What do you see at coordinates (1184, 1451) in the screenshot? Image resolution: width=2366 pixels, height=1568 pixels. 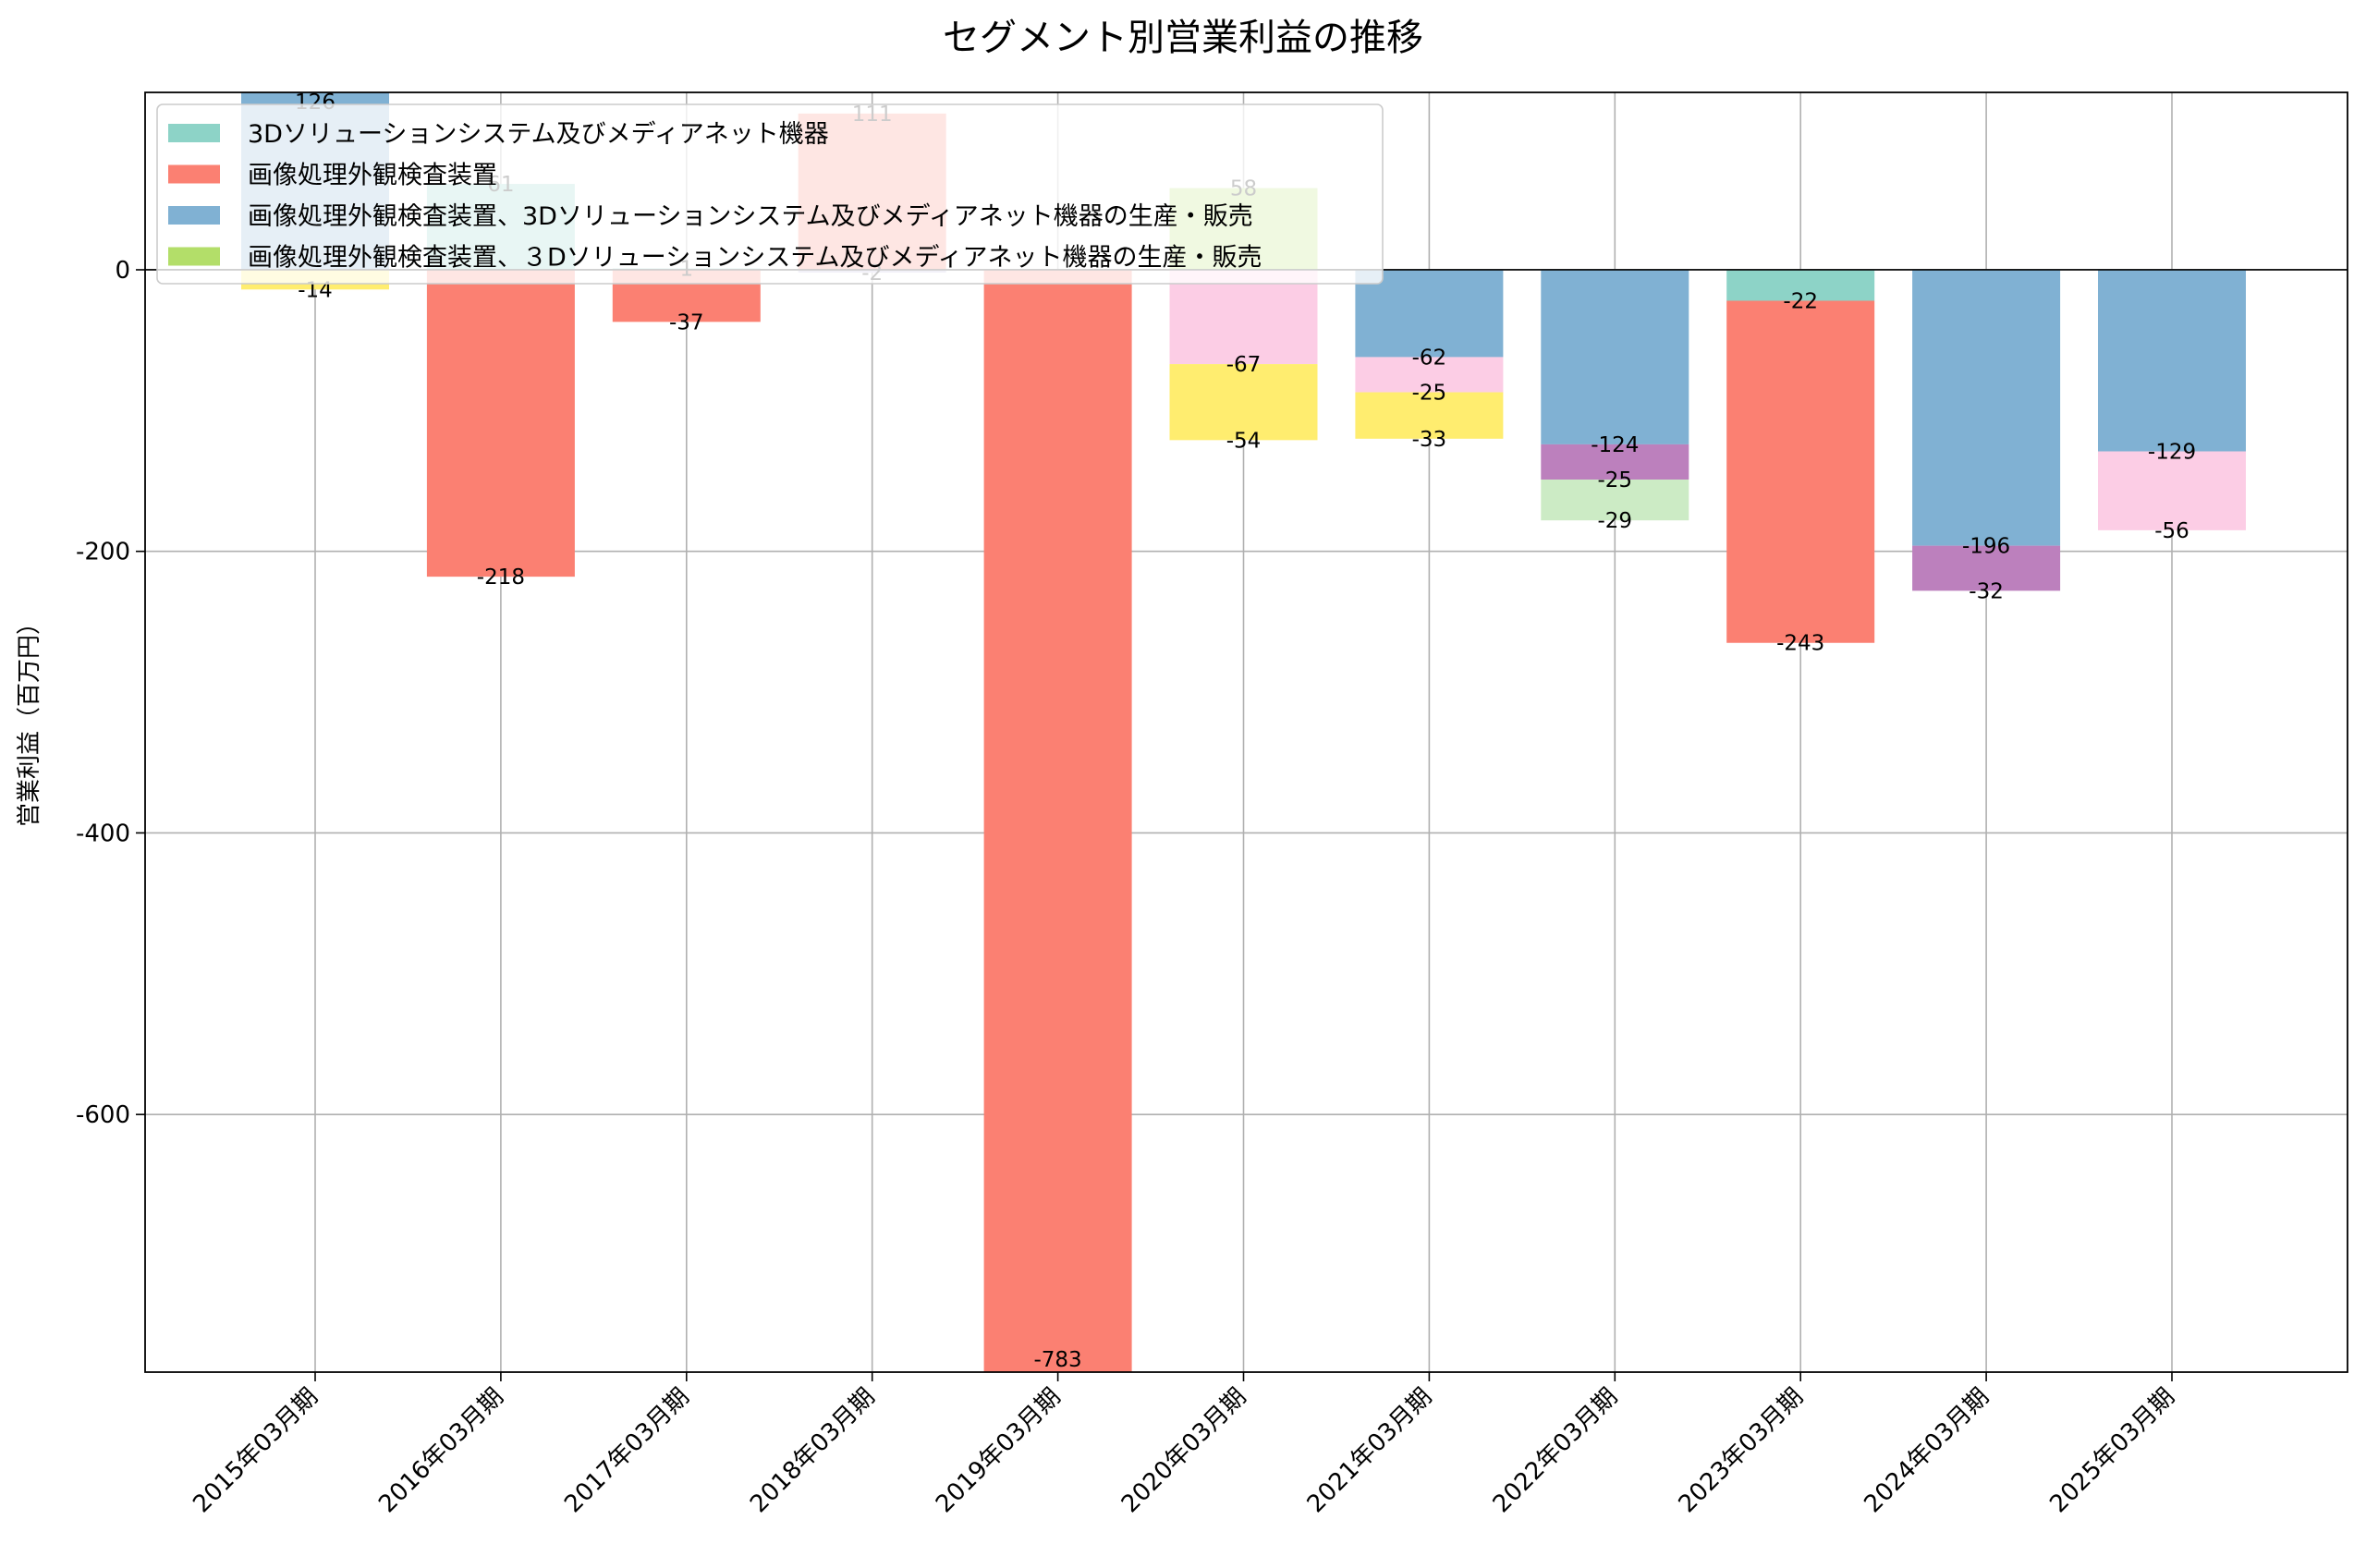 I see `x-tick-label: 2020年03月期` at bounding box center [1184, 1451].